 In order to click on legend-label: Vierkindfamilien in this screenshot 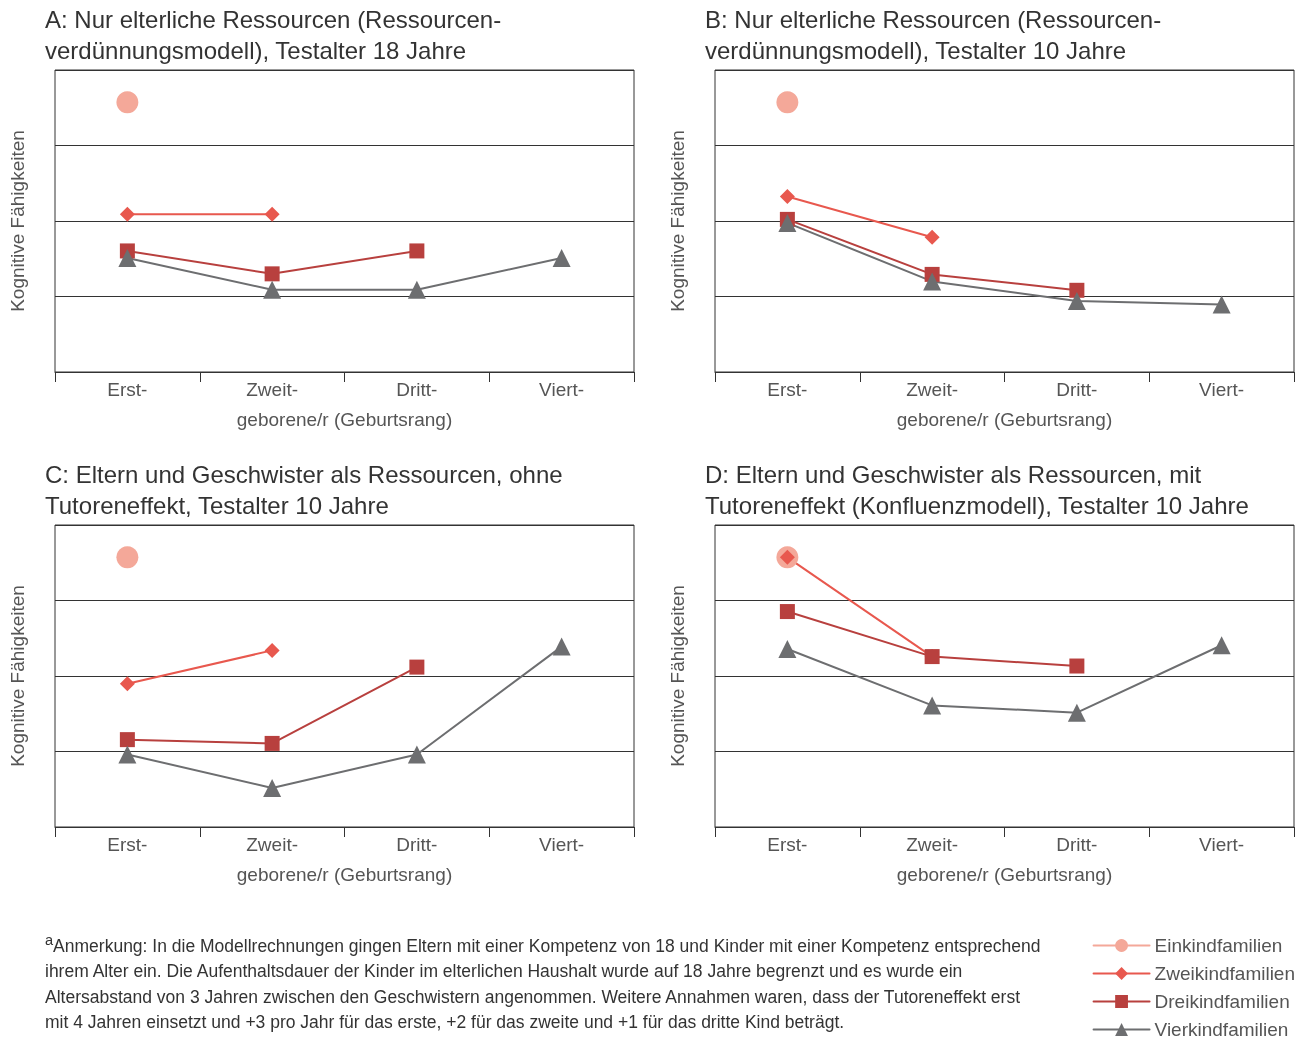, I will do `click(1221, 1029)`.